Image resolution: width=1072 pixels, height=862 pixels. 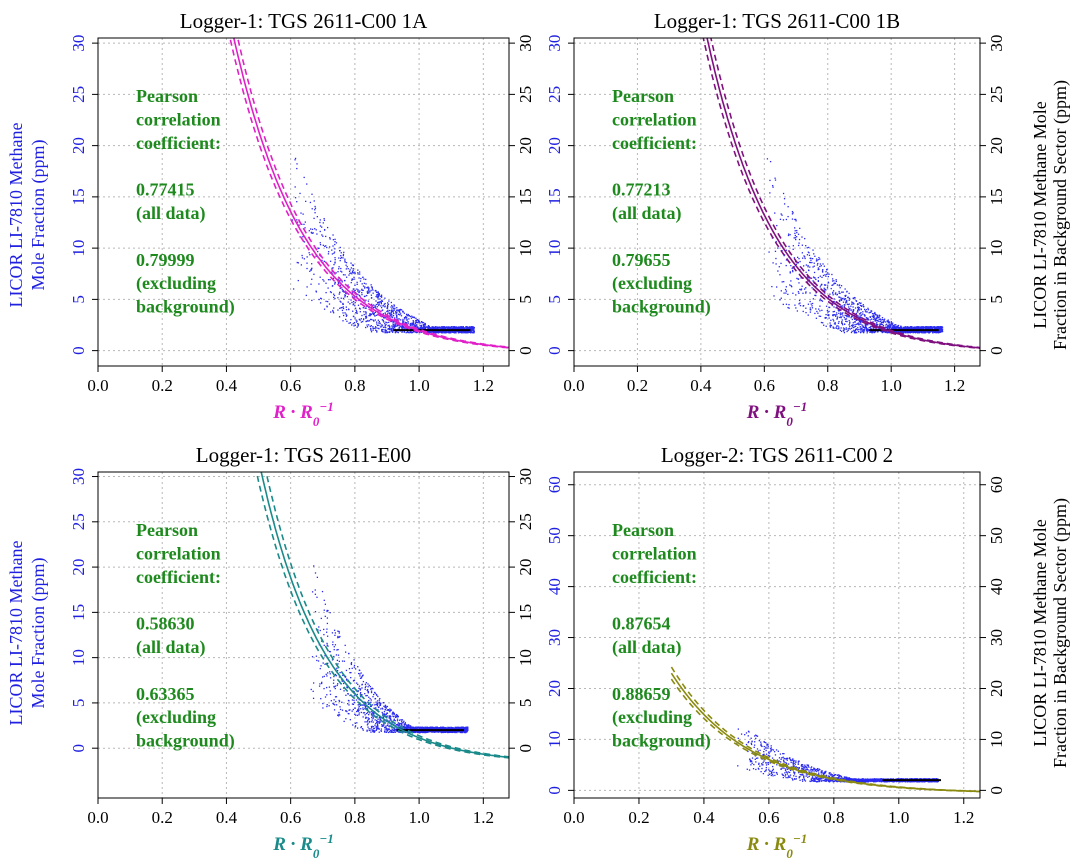 What do you see at coordinates (483, 385) in the screenshot?
I see `x-tick-label: 1.2` at bounding box center [483, 385].